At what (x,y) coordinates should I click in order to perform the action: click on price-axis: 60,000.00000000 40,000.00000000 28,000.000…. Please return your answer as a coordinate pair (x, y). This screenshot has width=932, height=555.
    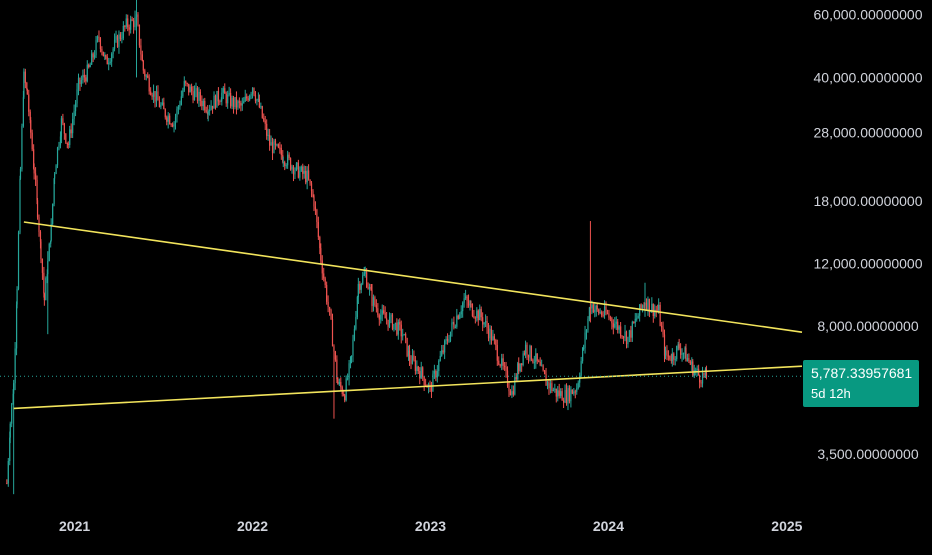
    Looking at the image, I should click on (868, 234).